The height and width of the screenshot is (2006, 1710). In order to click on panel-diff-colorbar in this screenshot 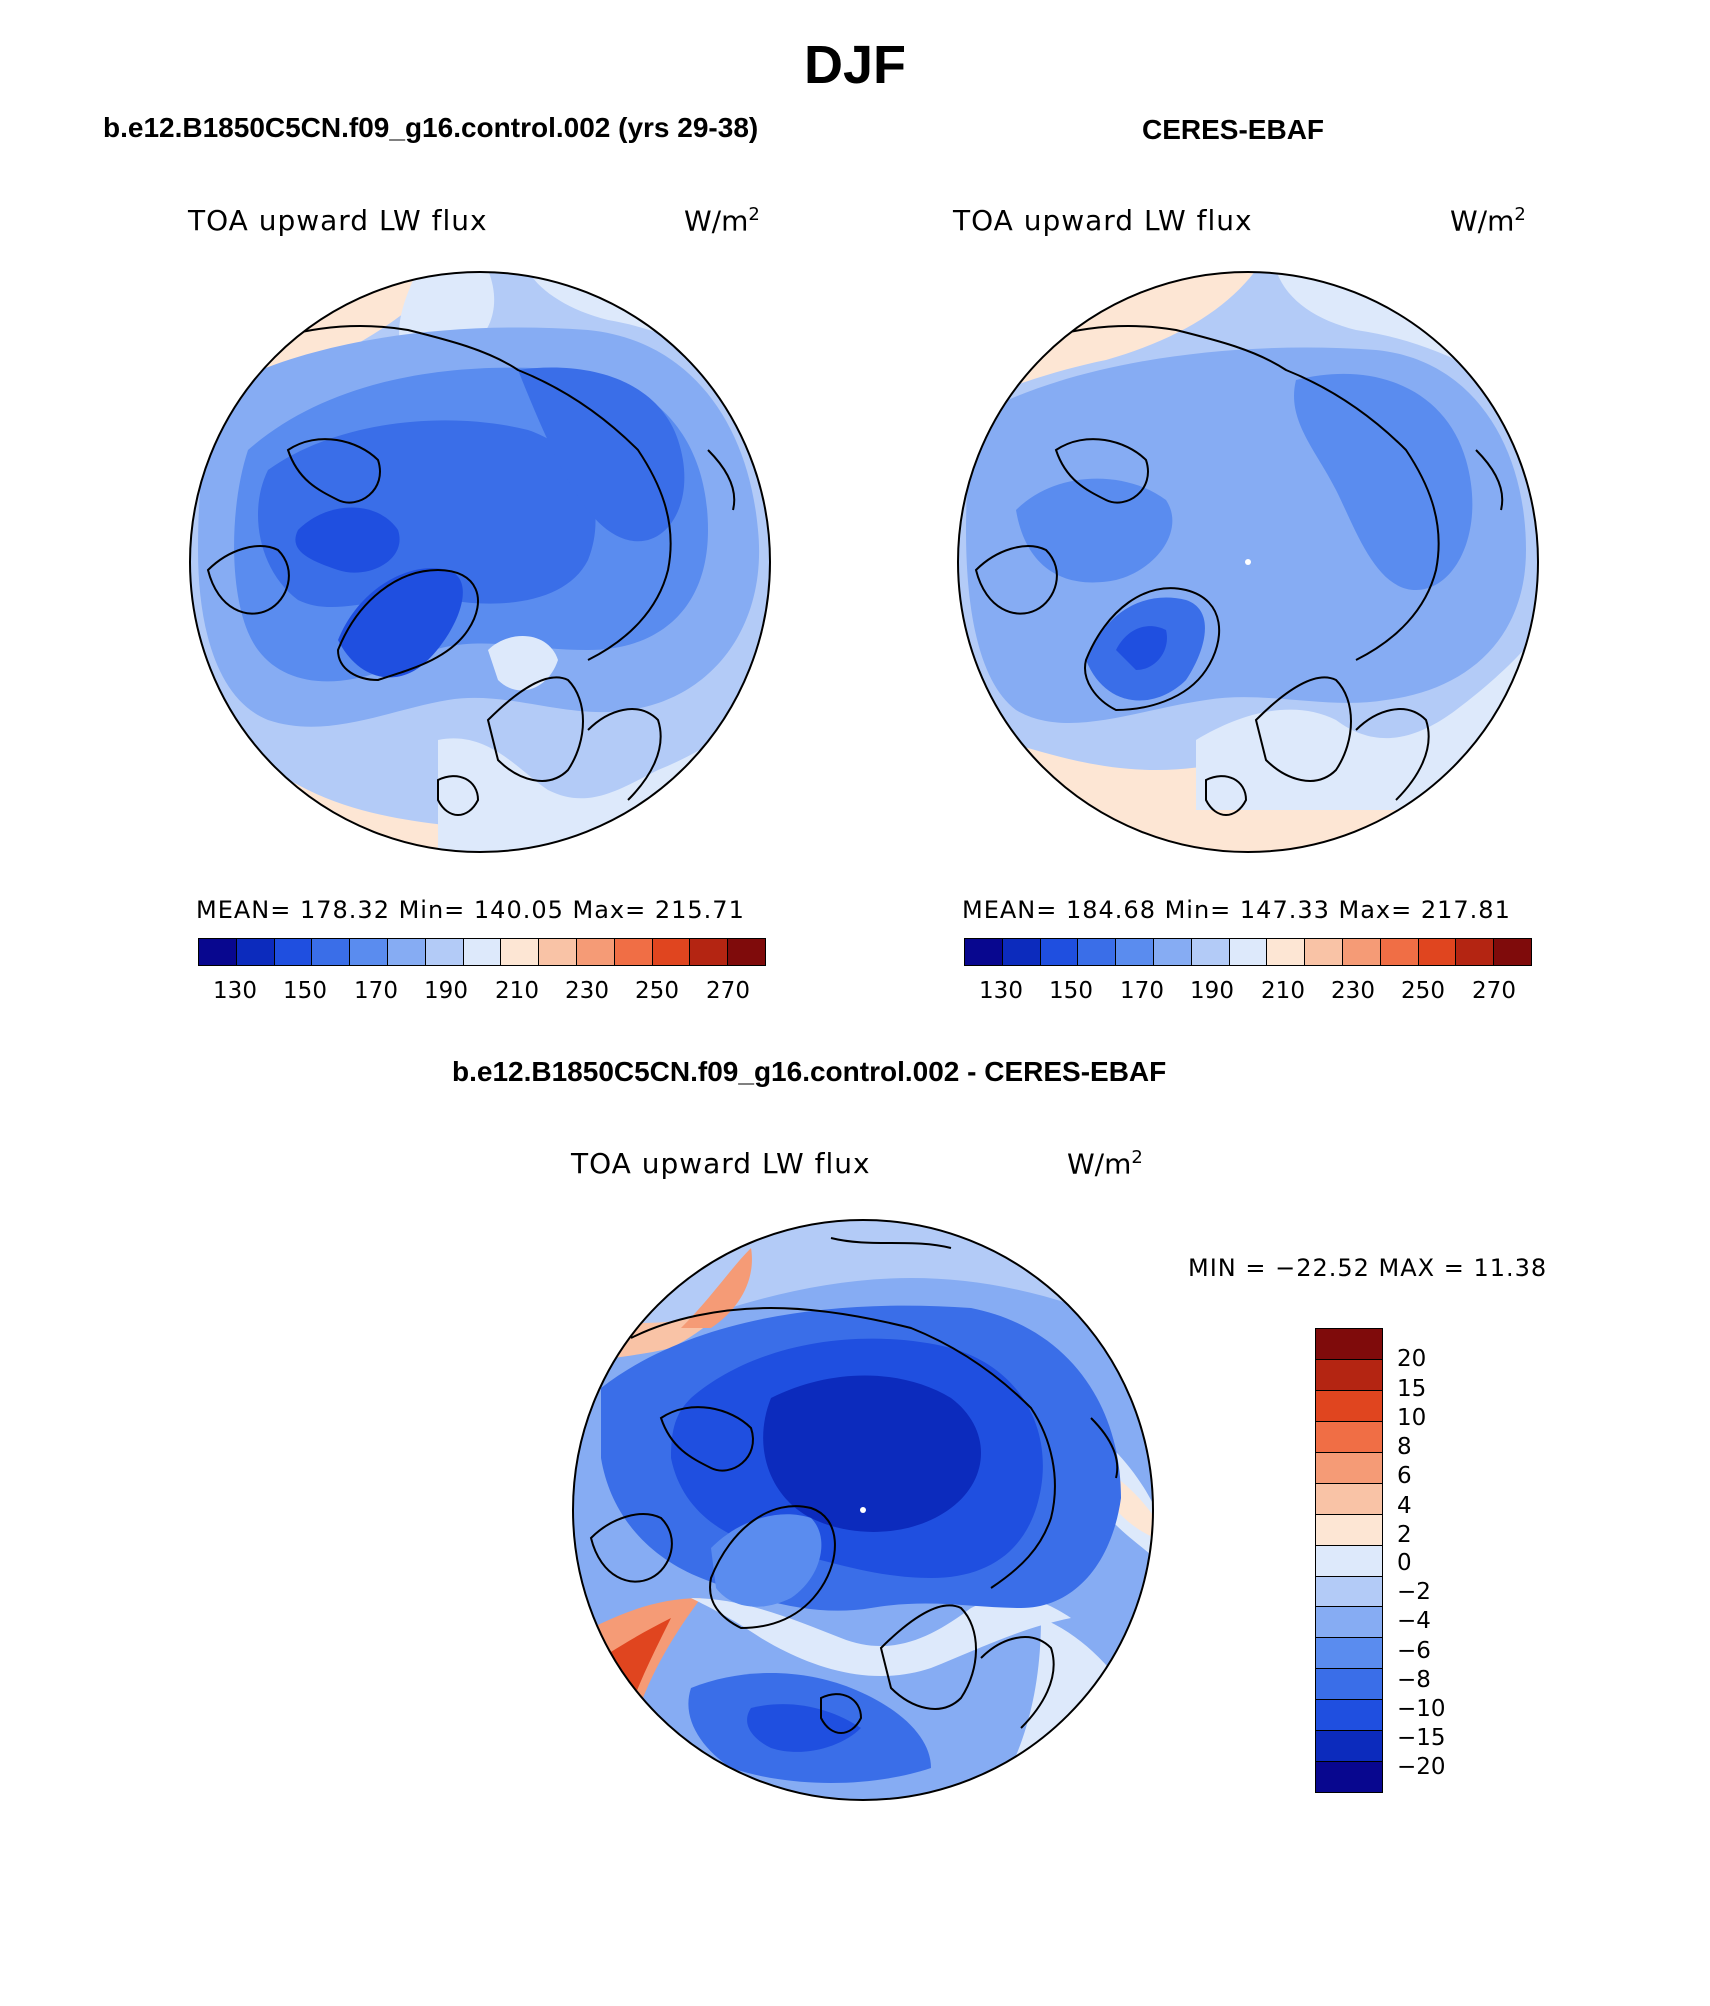, I will do `click(1349, 1560)`.